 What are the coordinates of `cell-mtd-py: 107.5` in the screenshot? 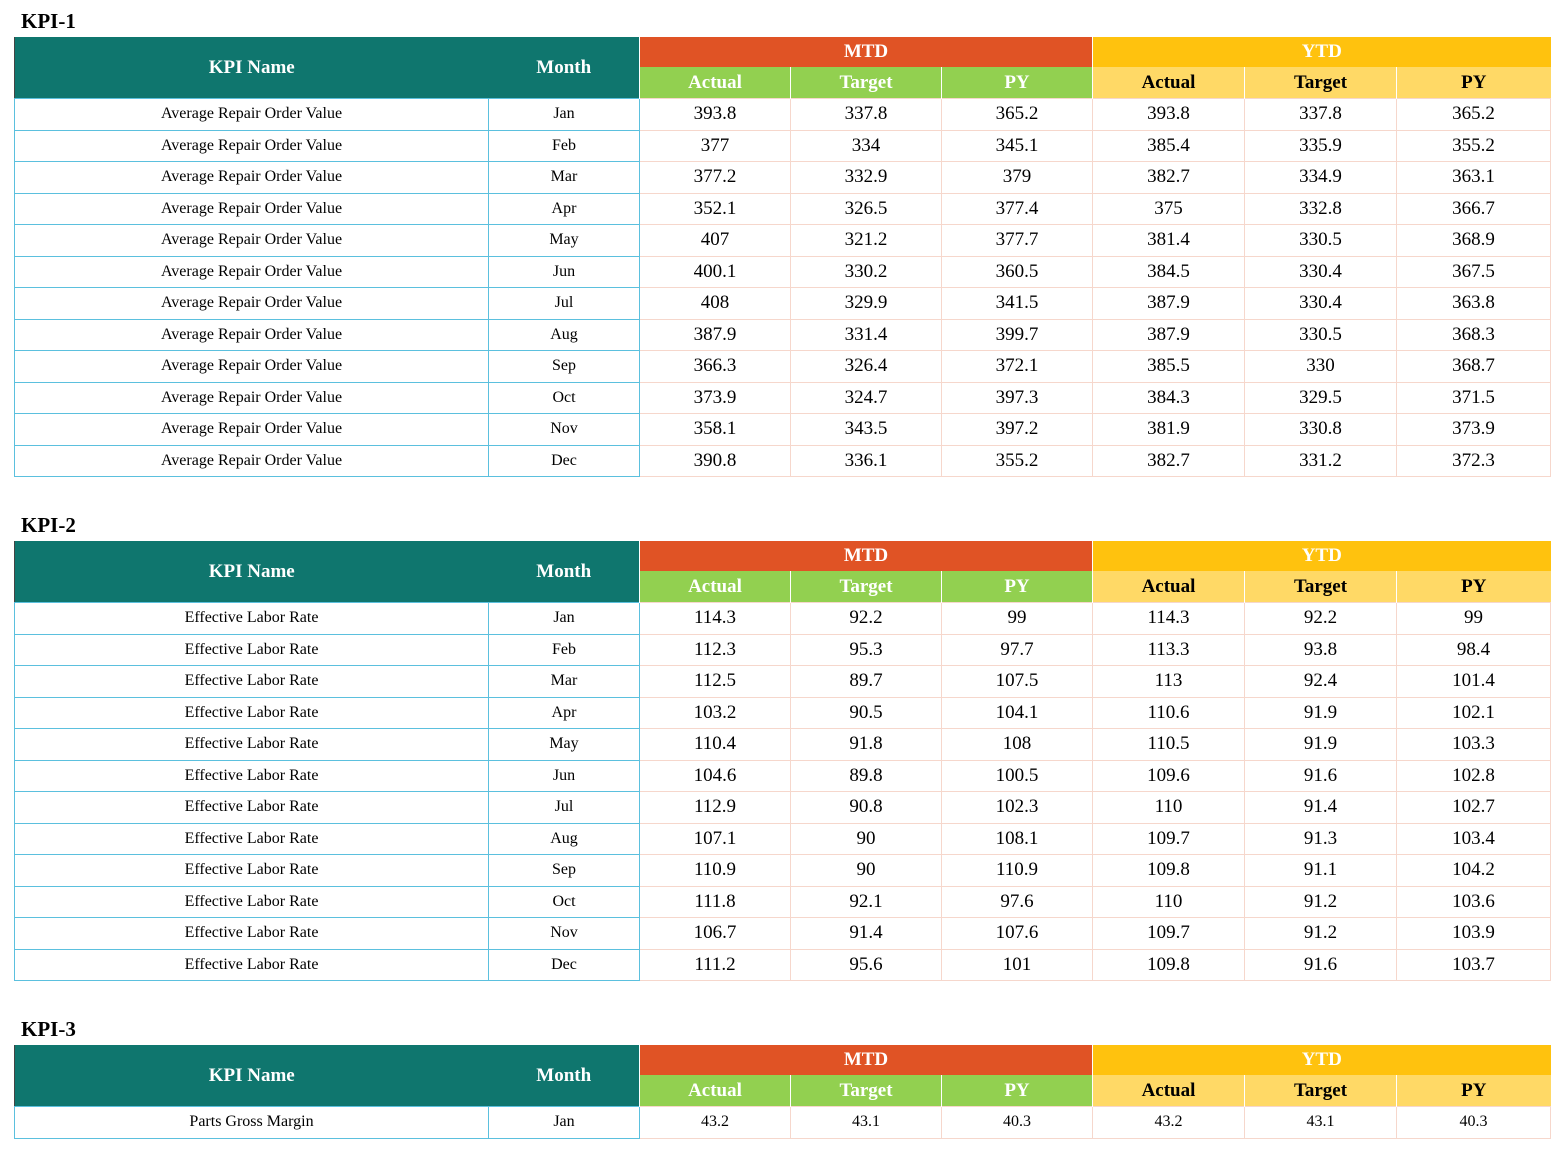 It's located at (1017, 681).